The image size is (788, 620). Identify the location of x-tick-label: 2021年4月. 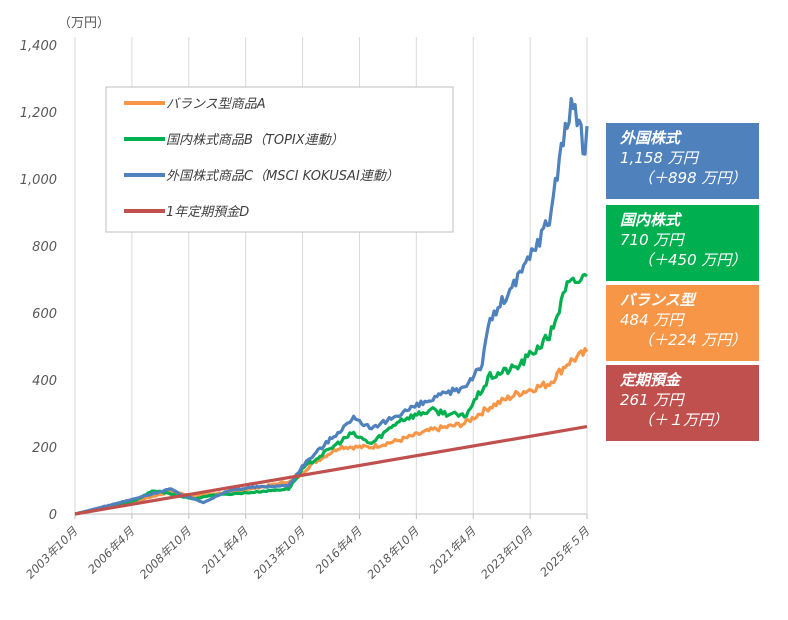
(452, 550).